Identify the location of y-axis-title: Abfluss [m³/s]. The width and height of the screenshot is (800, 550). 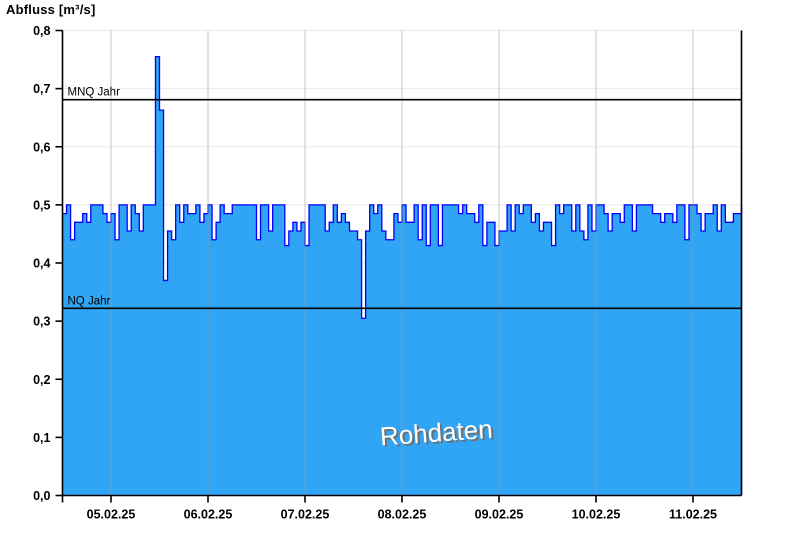
(51, 9).